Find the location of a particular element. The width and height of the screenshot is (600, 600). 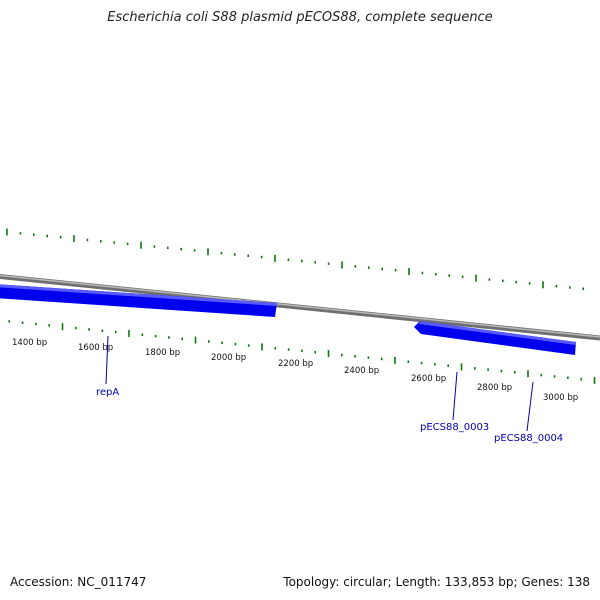

gene-labels: repA pECS88_0003 pECS88_0004 is located at coordinates (329, 415).